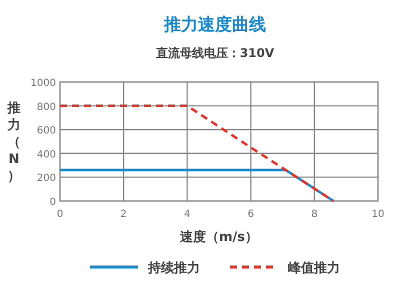 The height and width of the screenshot is (293, 400). What do you see at coordinates (46, 154) in the screenshot?
I see `y-tick-label: 400` at bounding box center [46, 154].